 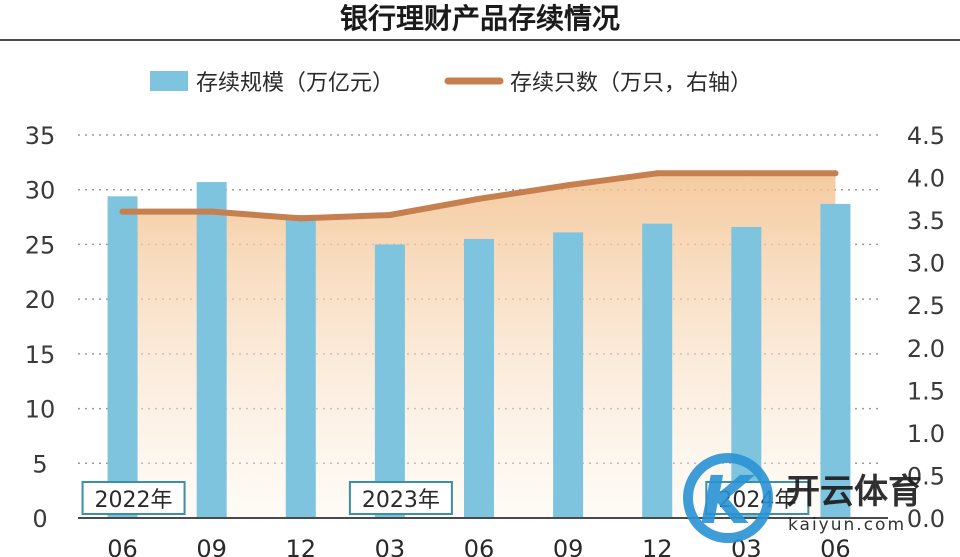 What do you see at coordinates (926, 136) in the screenshot?
I see `y-right-tick-label: 4.5` at bounding box center [926, 136].